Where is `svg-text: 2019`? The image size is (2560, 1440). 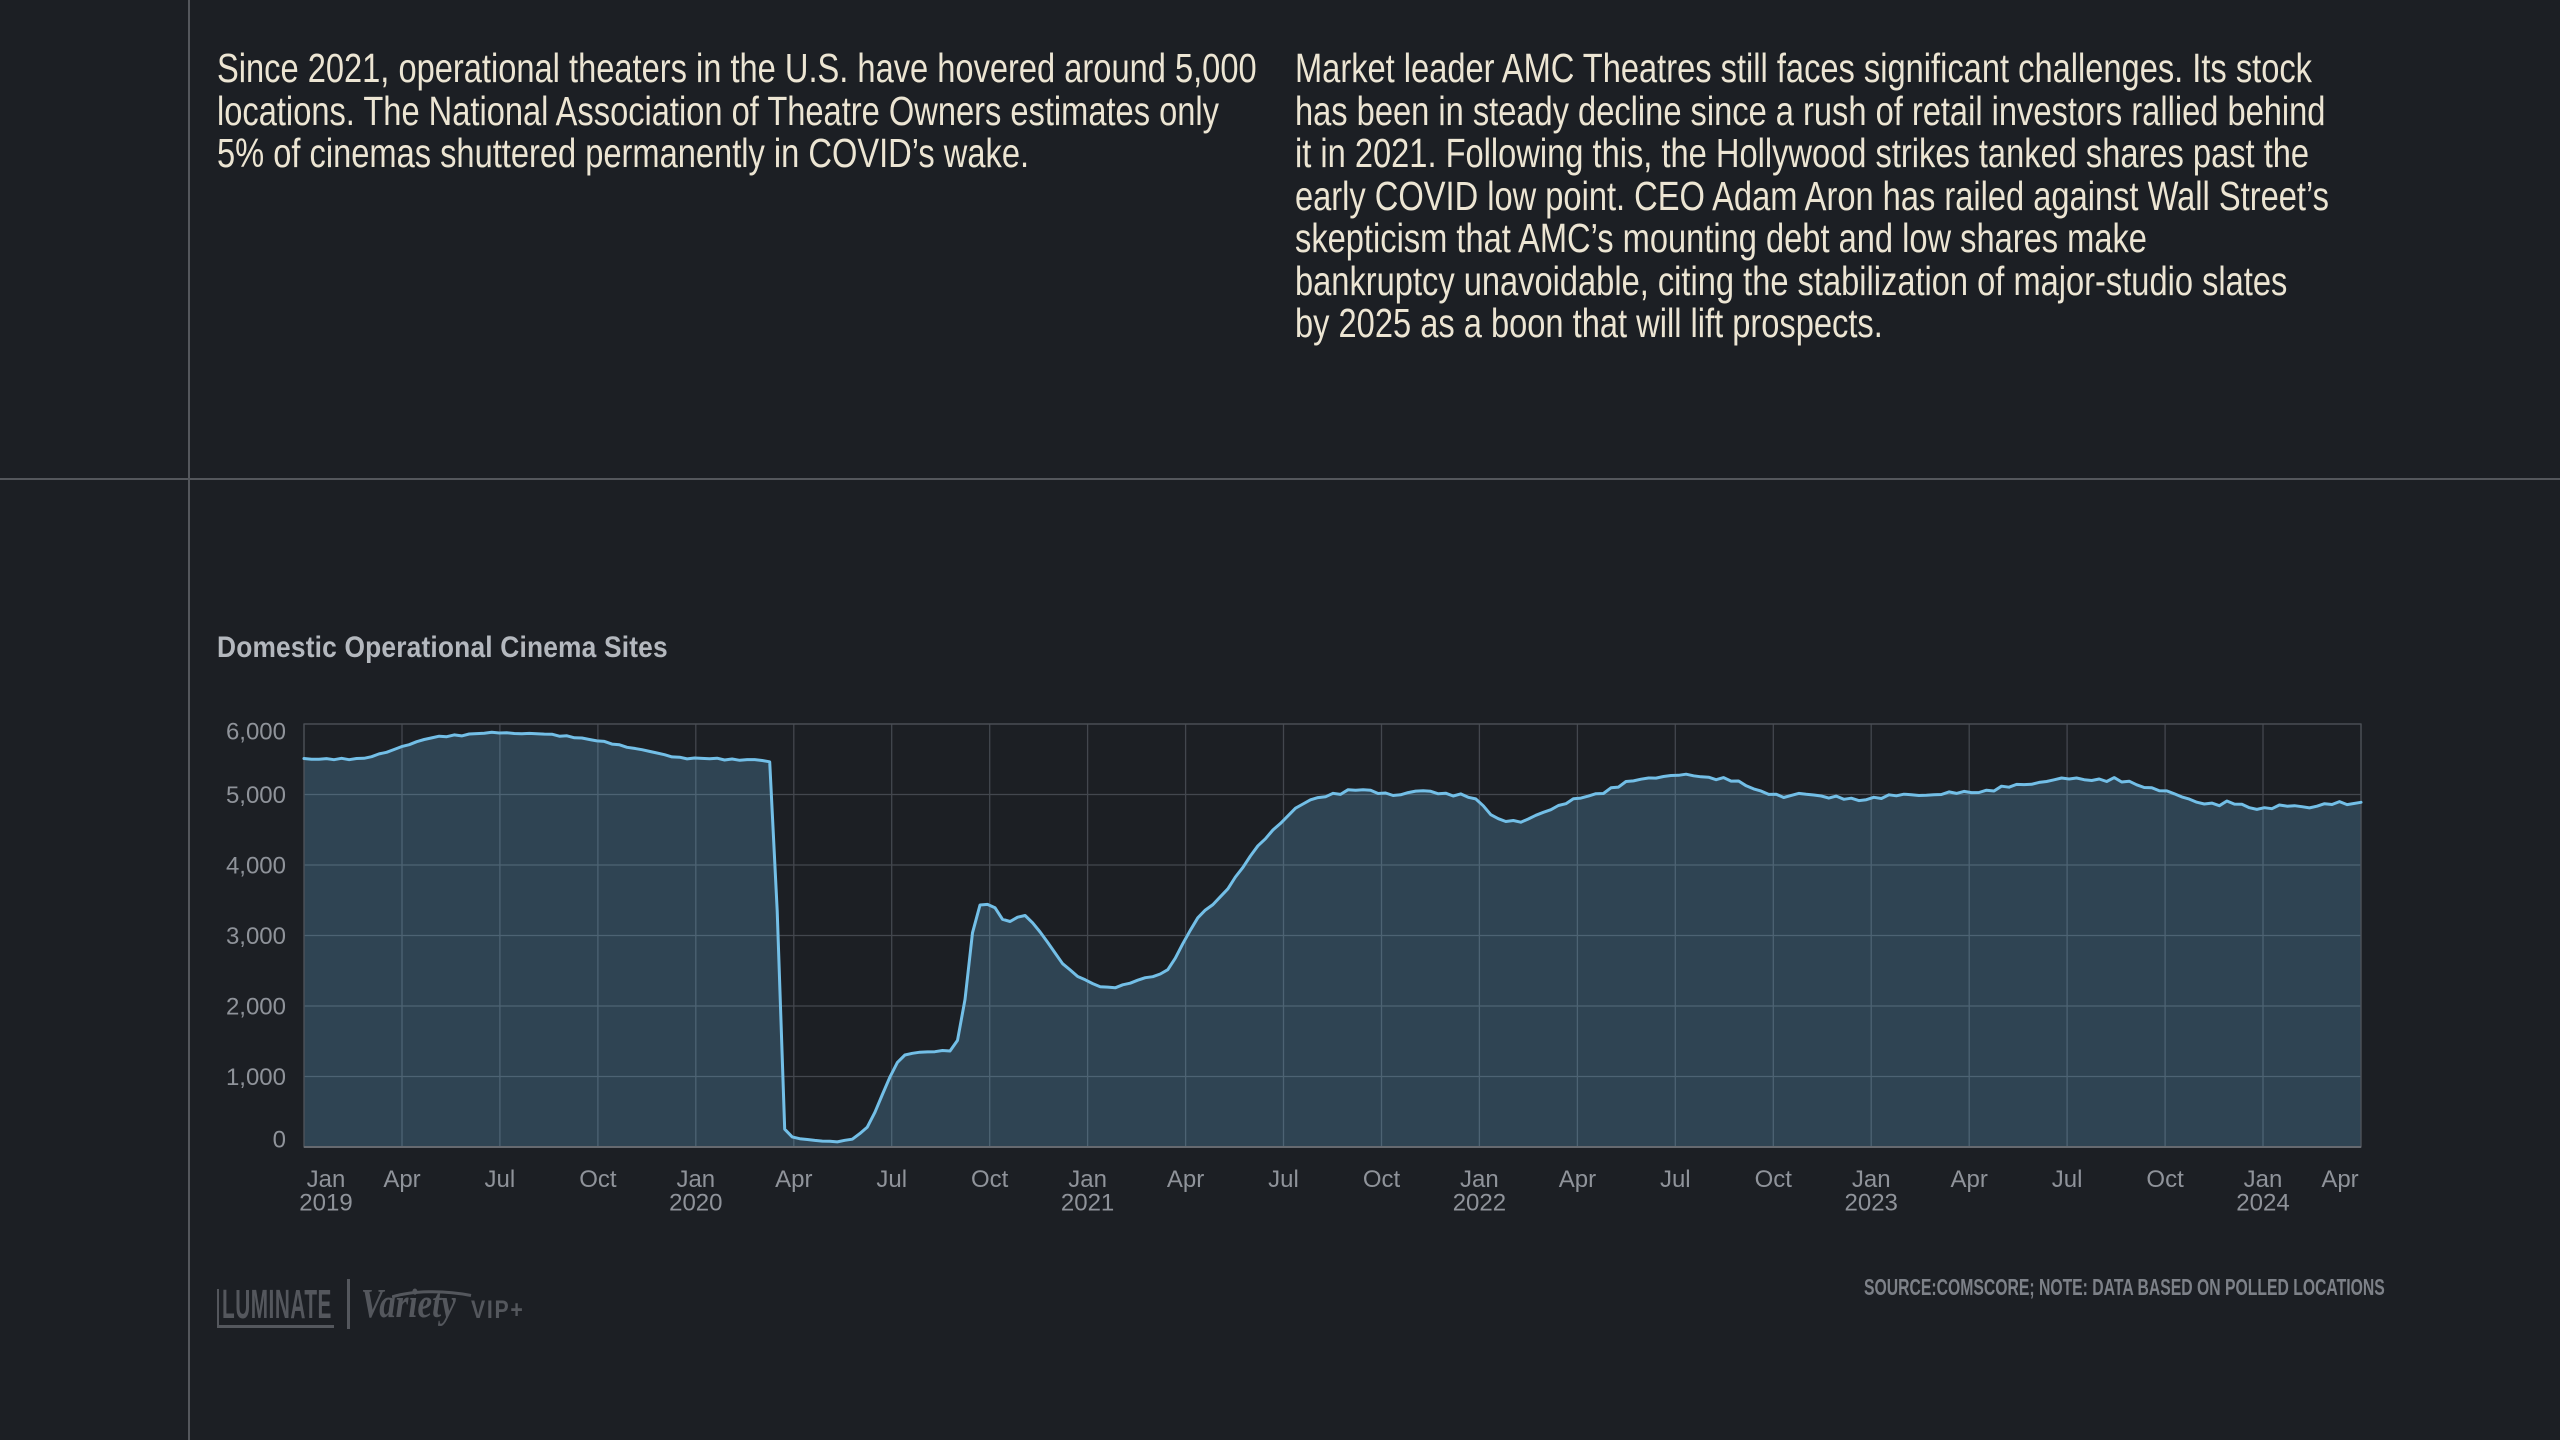
svg-text: 2019 is located at coordinates (325, 1203).